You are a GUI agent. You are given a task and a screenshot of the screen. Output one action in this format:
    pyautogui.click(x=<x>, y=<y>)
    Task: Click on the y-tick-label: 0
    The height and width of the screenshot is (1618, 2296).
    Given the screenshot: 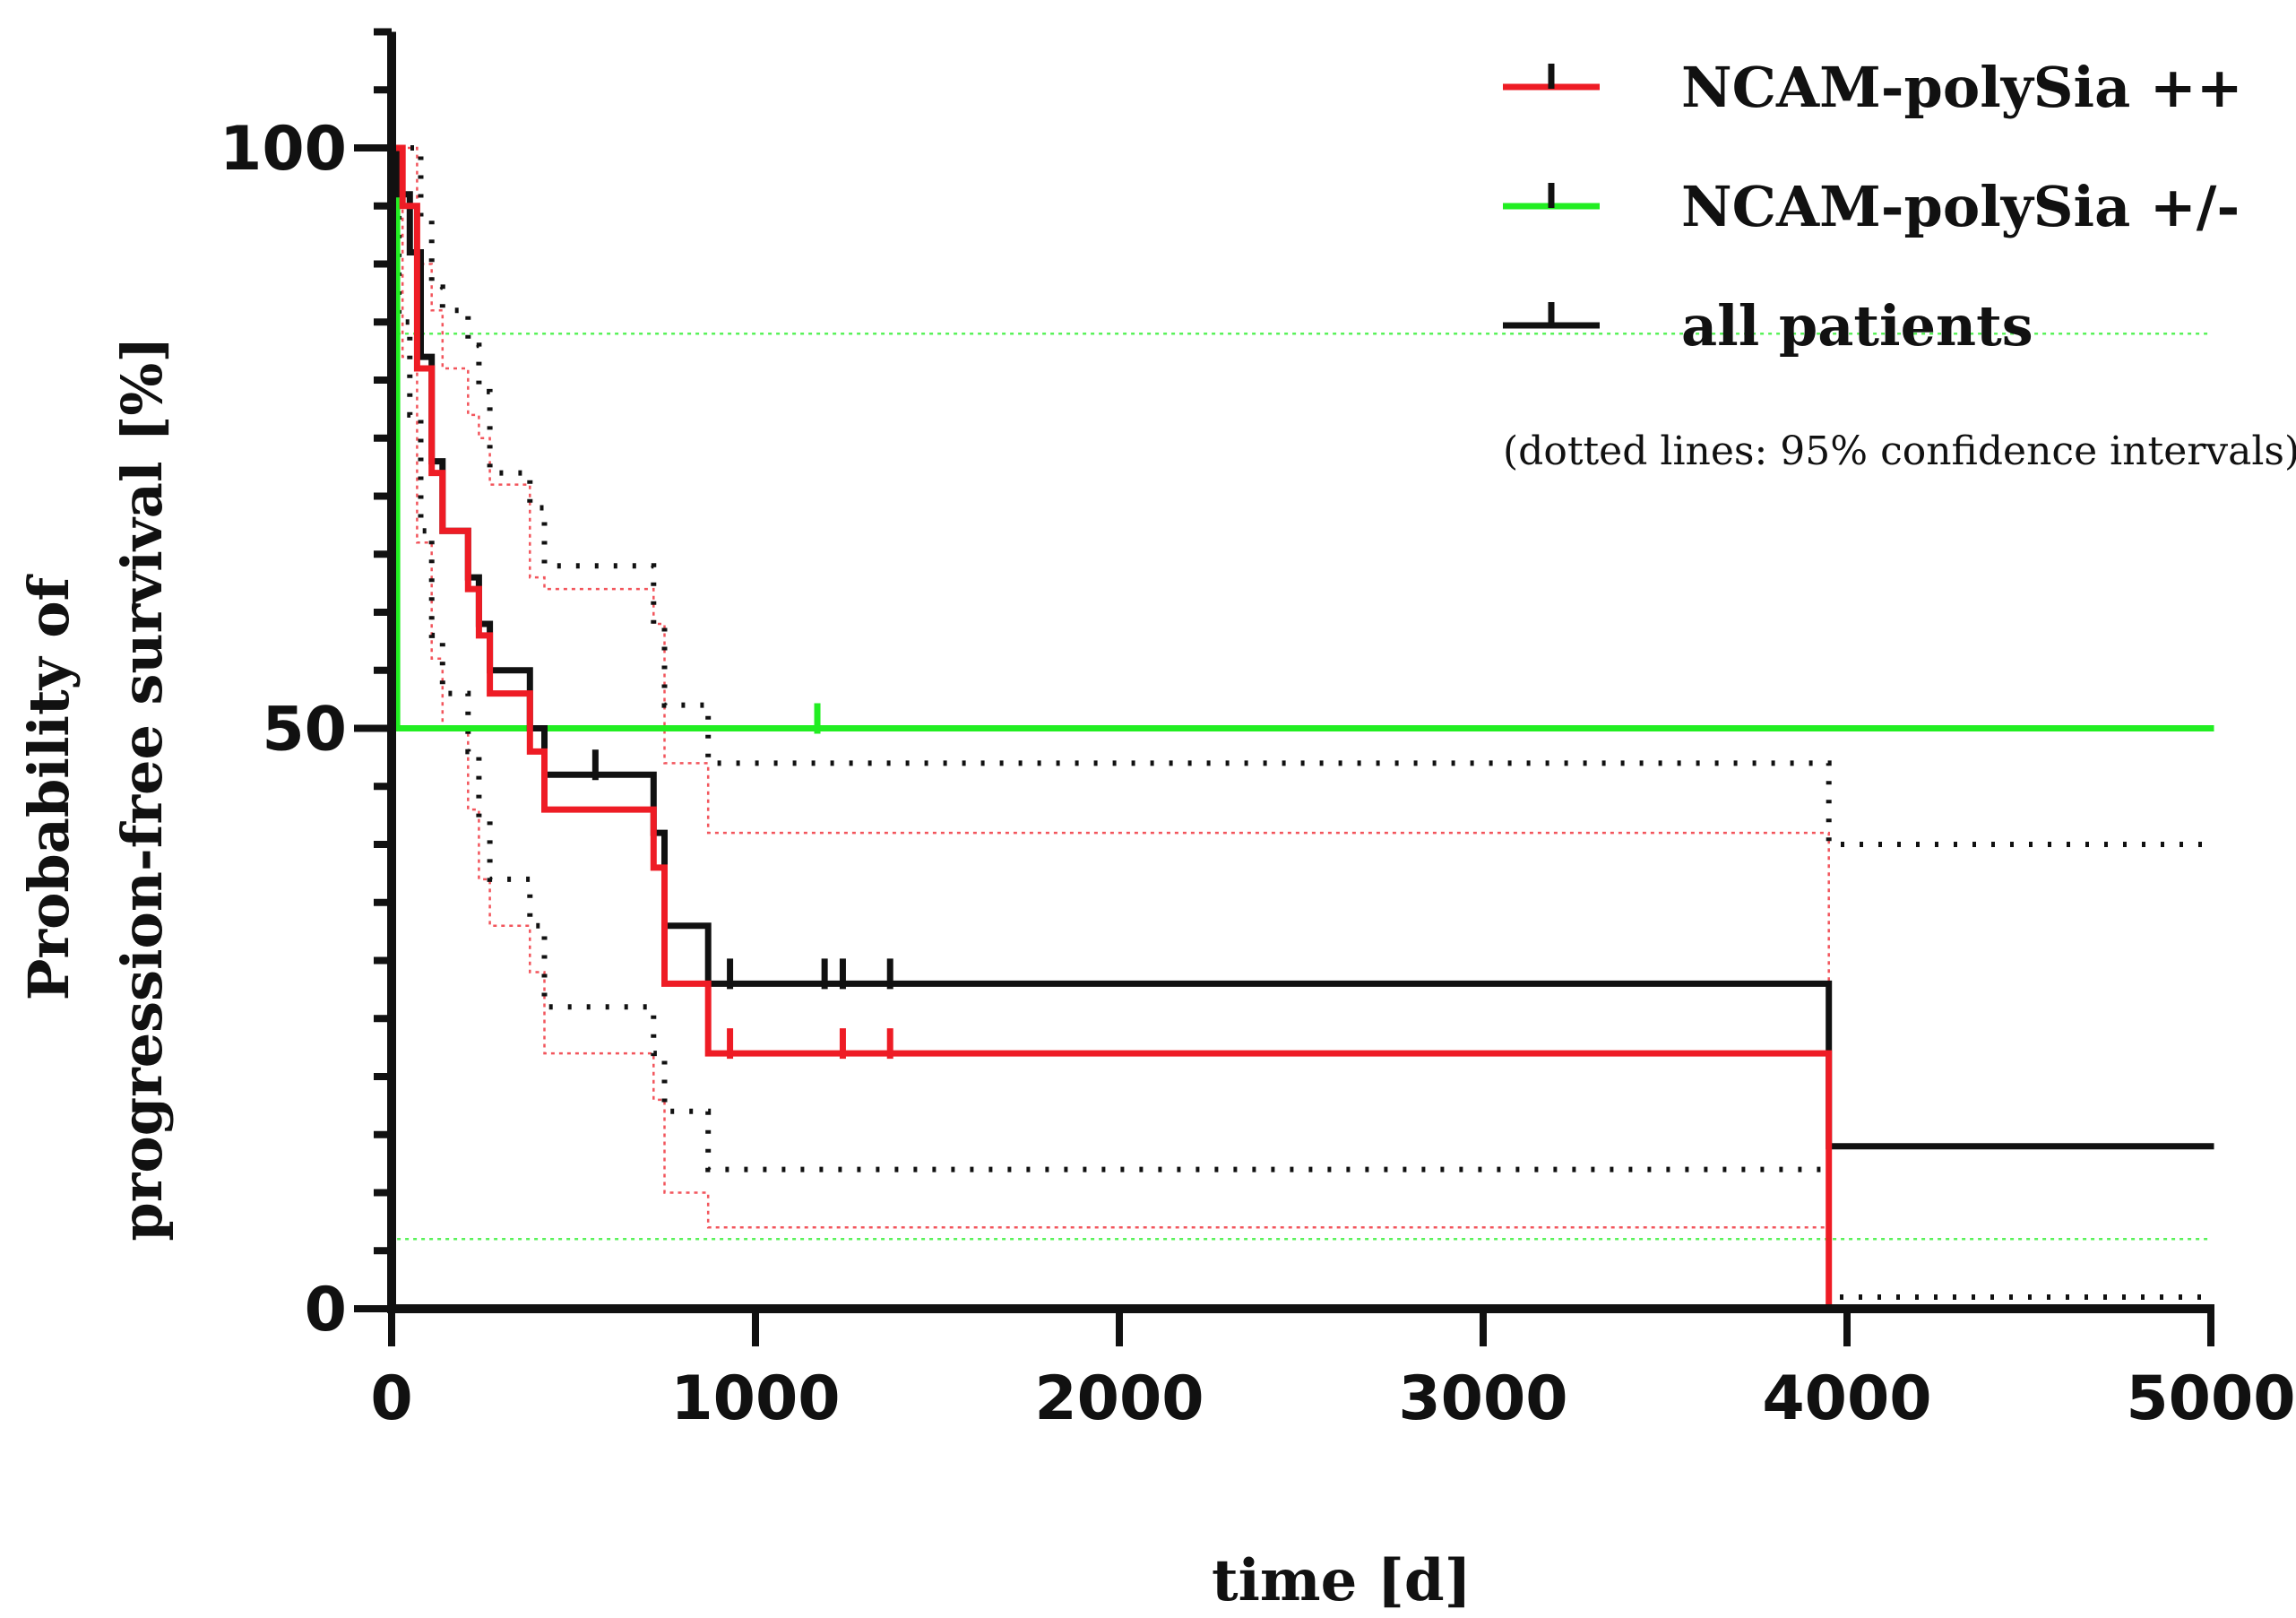 What is the action you would take?
    pyautogui.click(x=326, y=1310)
    